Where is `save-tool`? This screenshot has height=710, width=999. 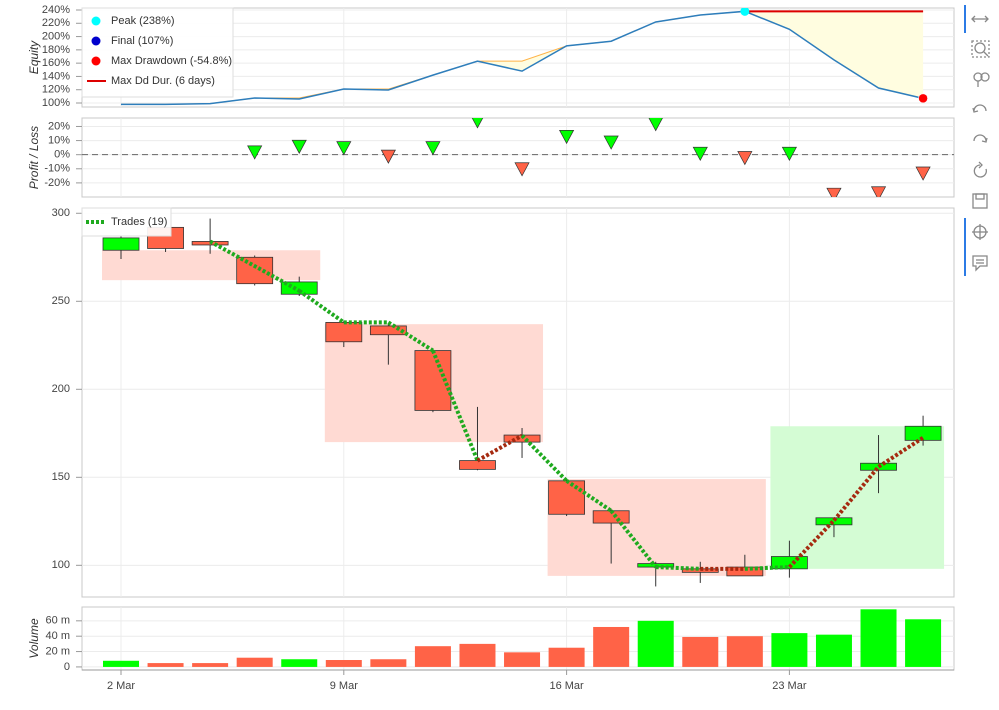
save-tool is located at coordinates (980, 201).